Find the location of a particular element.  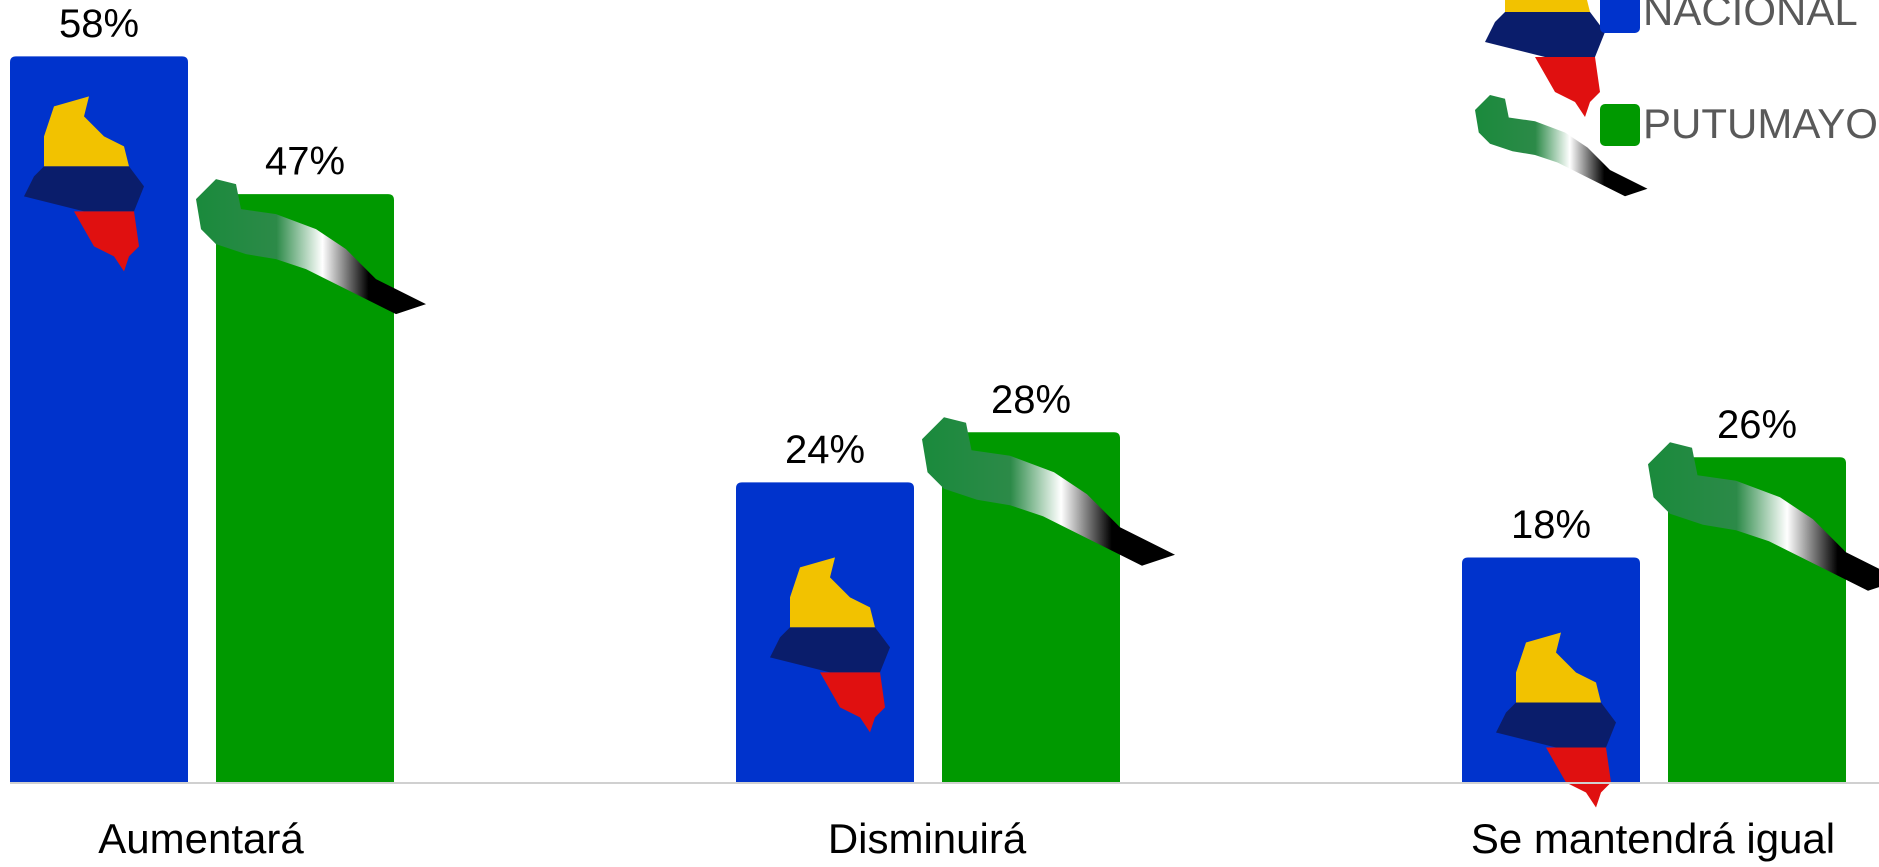

value-label: 28% is located at coordinates (1031, 400).